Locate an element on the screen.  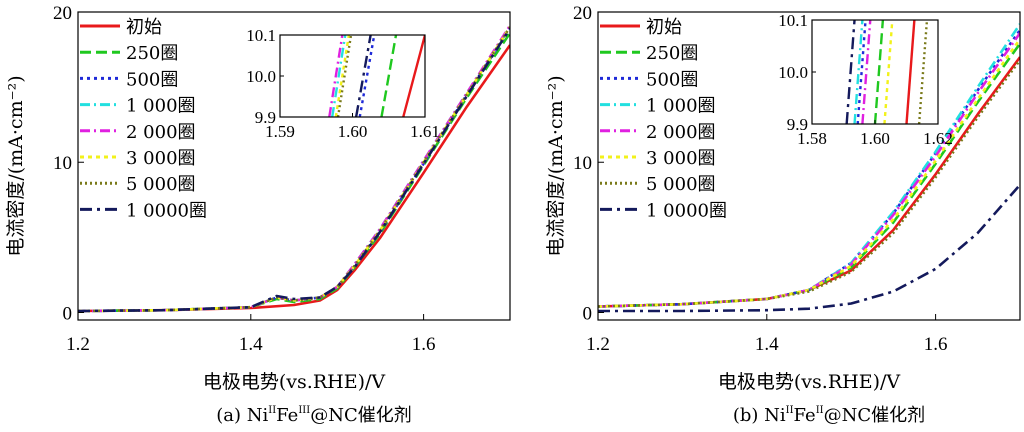
inset-x-tick-label: 1.61 is located at coordinates (425, 131).